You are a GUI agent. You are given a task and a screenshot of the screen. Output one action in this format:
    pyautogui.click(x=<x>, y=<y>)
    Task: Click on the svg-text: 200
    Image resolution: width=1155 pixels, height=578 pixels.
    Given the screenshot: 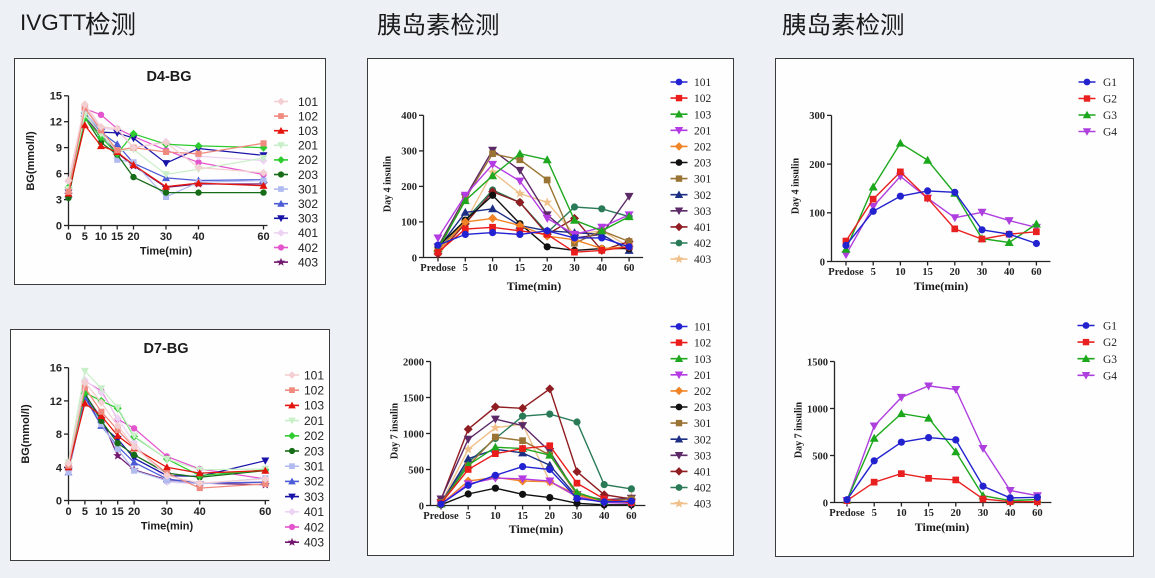 What is the action you would take?
    pyautogui.click(x=817, y=165)
    